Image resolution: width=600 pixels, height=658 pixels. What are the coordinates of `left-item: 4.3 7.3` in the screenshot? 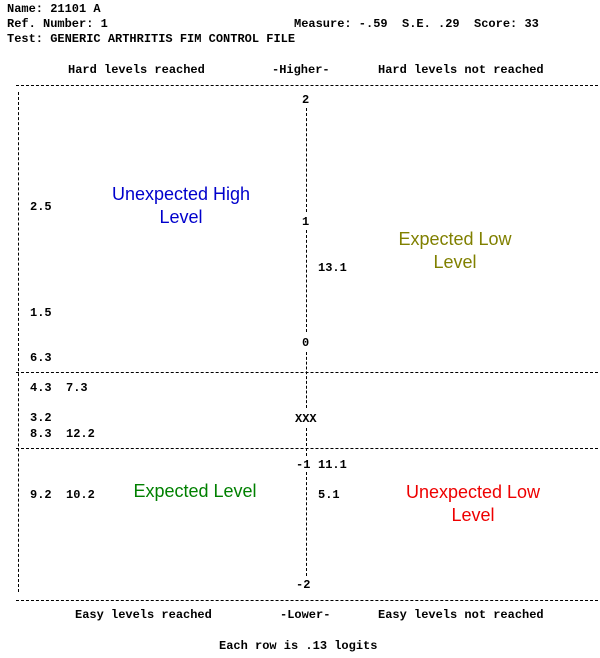 It's located at (59, 388).